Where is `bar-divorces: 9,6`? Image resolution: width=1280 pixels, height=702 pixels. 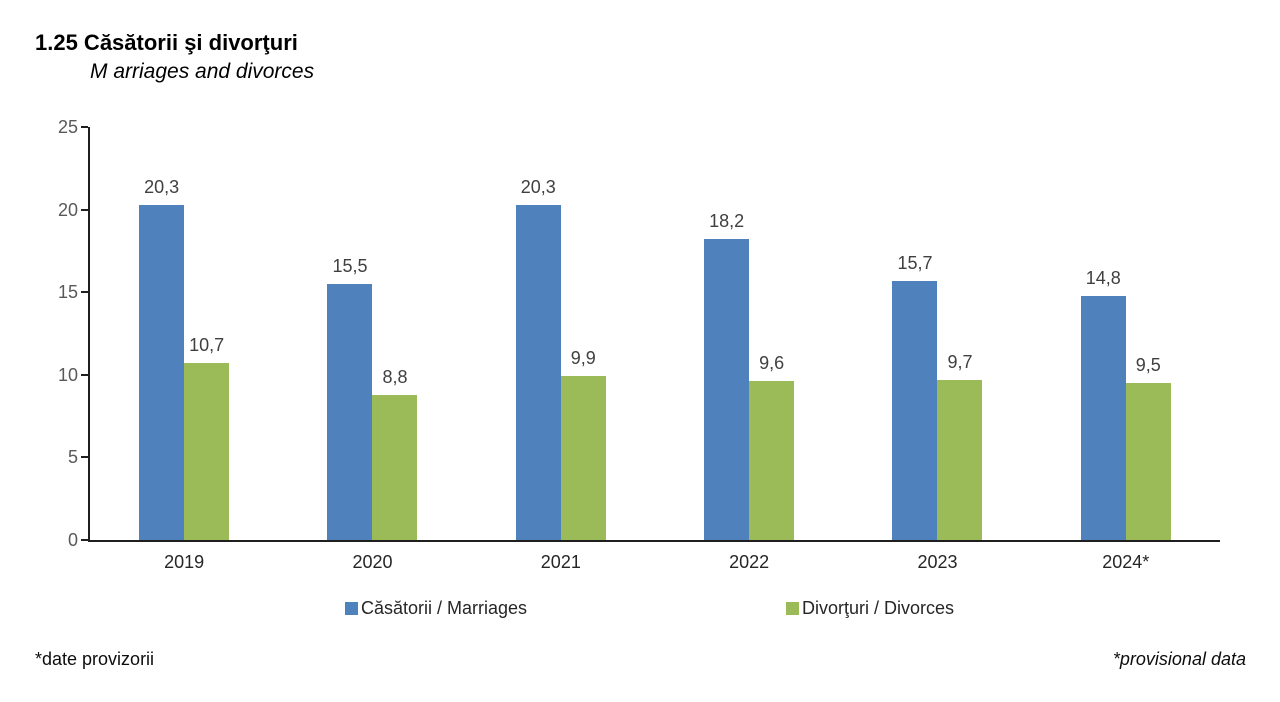
bar-divorces: 9,6 is located at coordinates (772, 446).